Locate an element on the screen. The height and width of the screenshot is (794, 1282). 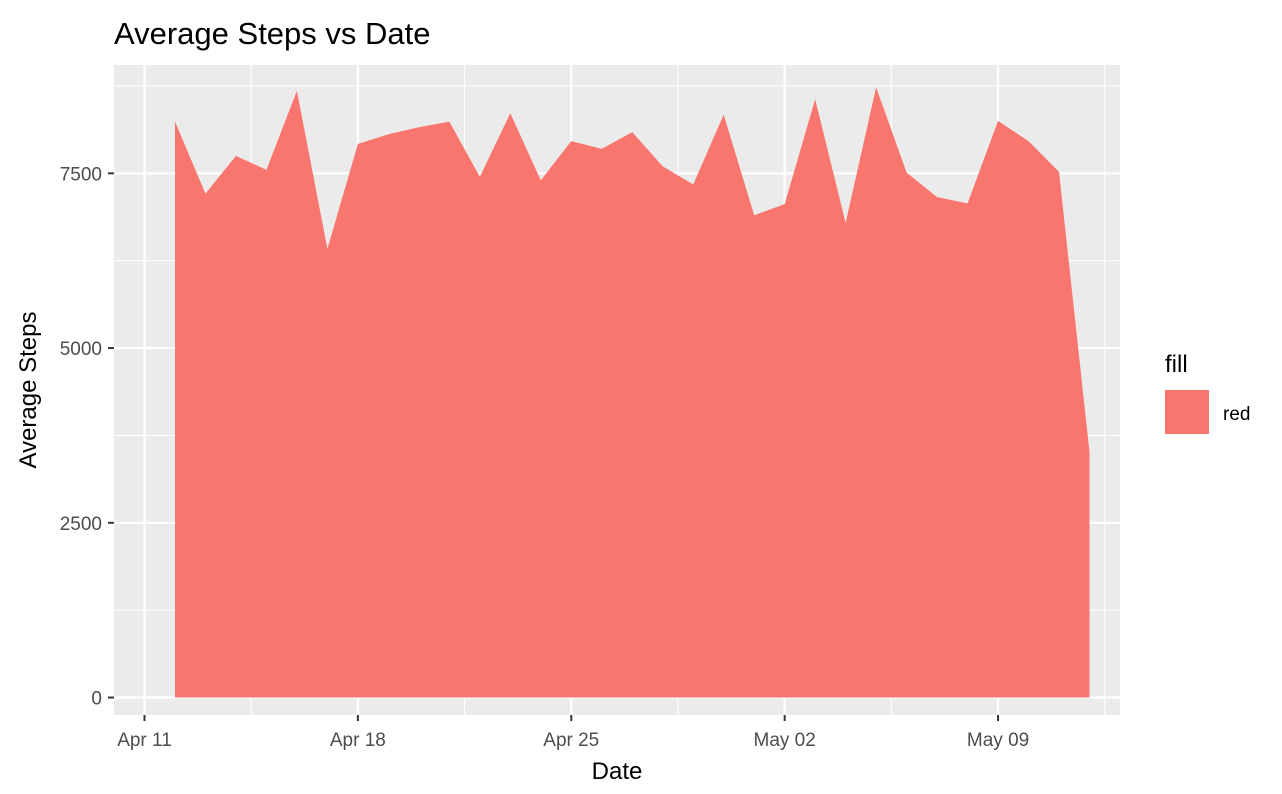
legend: fill red is located at coordinates (1207, 392).